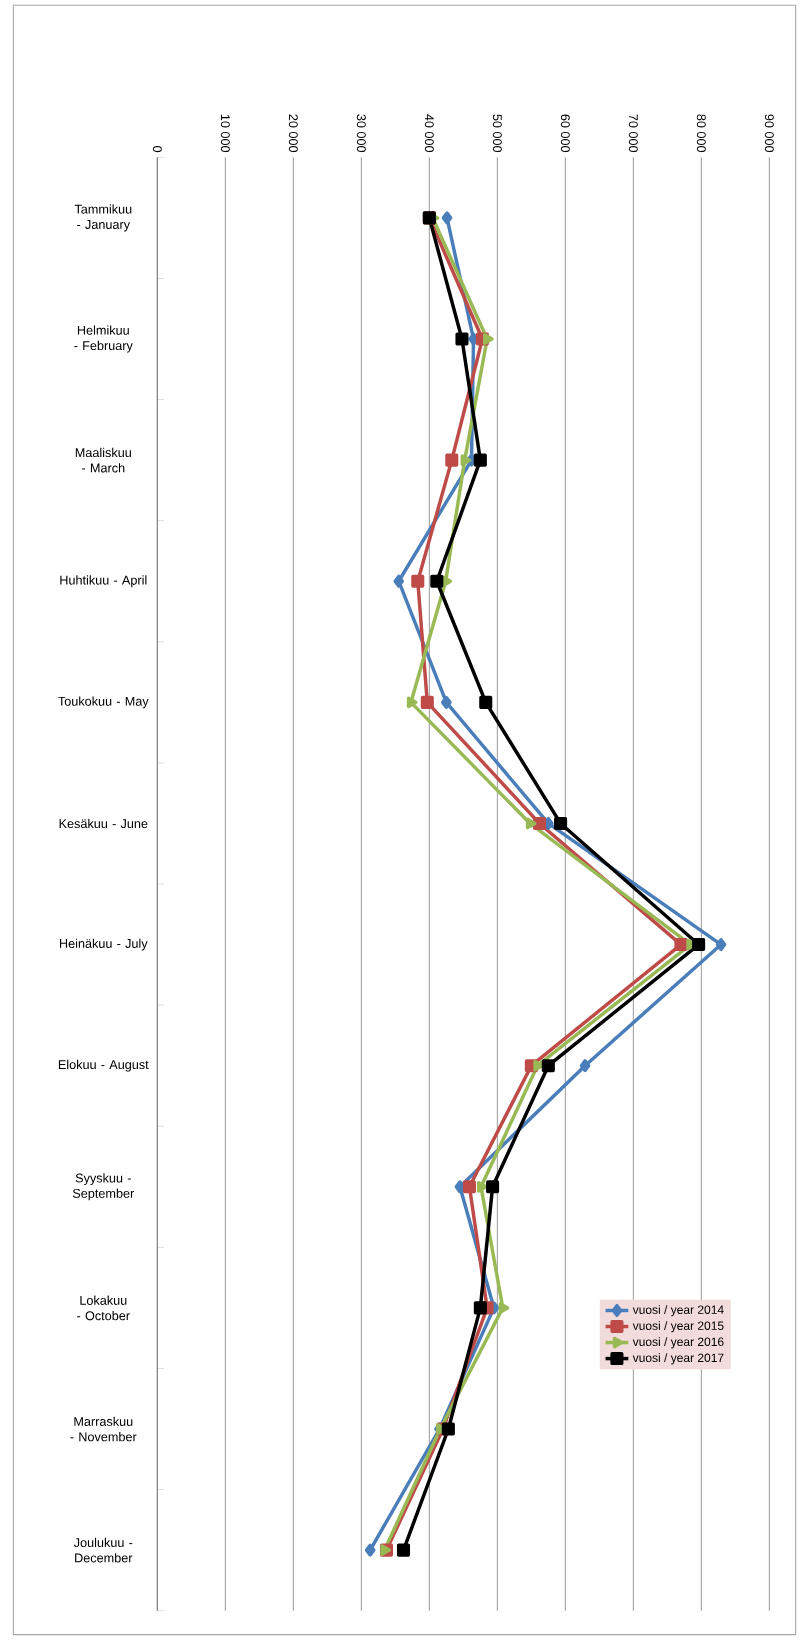 This screenshot has height=1640, width=801. What do you see at coordinates (497, 133) in the screenshot?
I see `x-tick-label: 50 000` at bounding box center [497, 133].